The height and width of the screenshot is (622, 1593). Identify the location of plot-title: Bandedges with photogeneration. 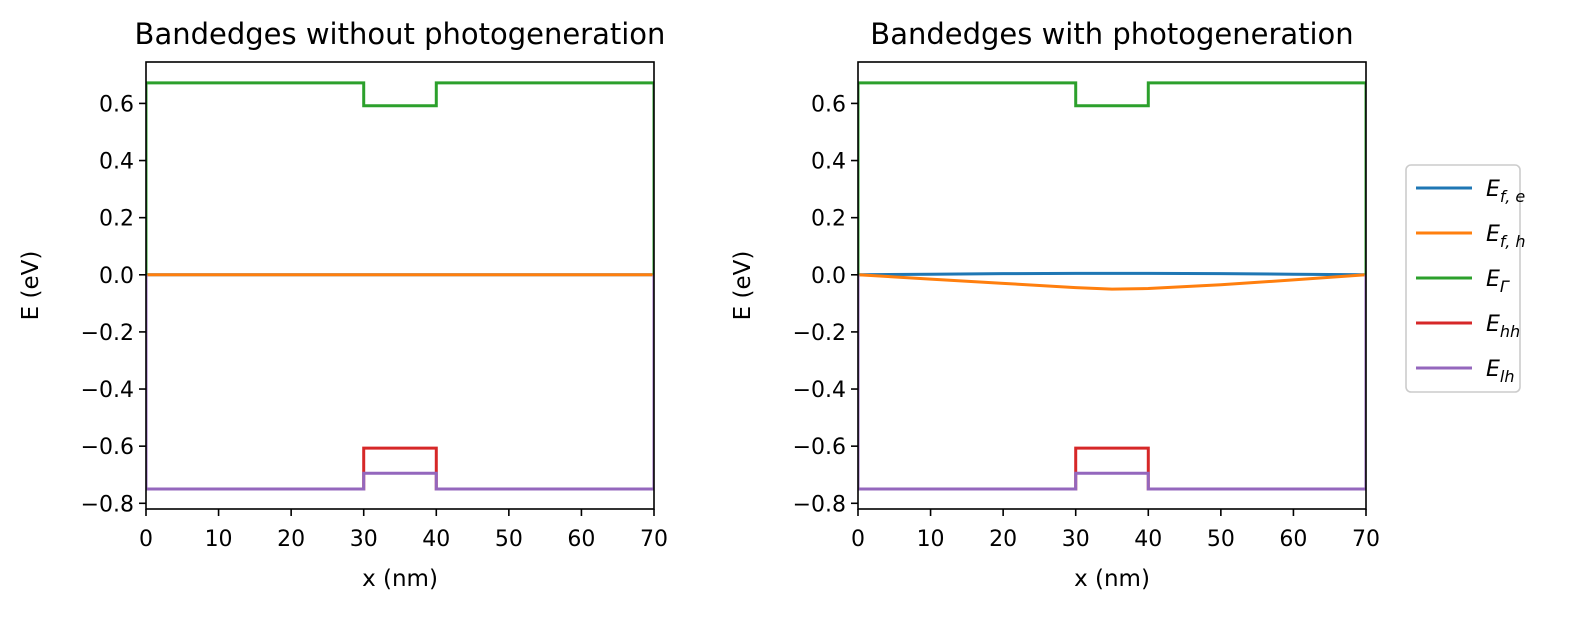
(1111, 34).